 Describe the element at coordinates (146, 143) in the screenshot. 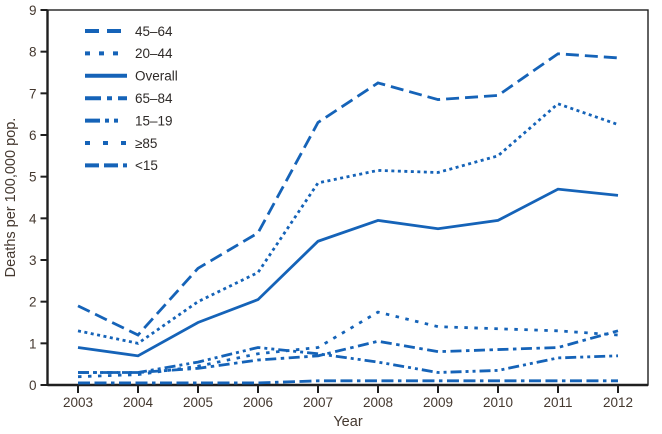

I see `legend-label: ≥85` at that location.